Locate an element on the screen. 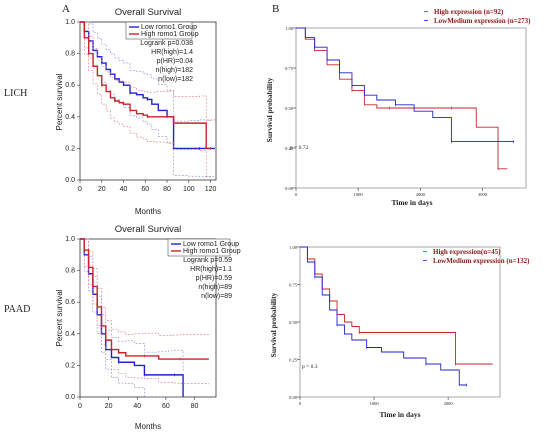  a1-ylabel: Percent survival is located at coordinates (59, 101).